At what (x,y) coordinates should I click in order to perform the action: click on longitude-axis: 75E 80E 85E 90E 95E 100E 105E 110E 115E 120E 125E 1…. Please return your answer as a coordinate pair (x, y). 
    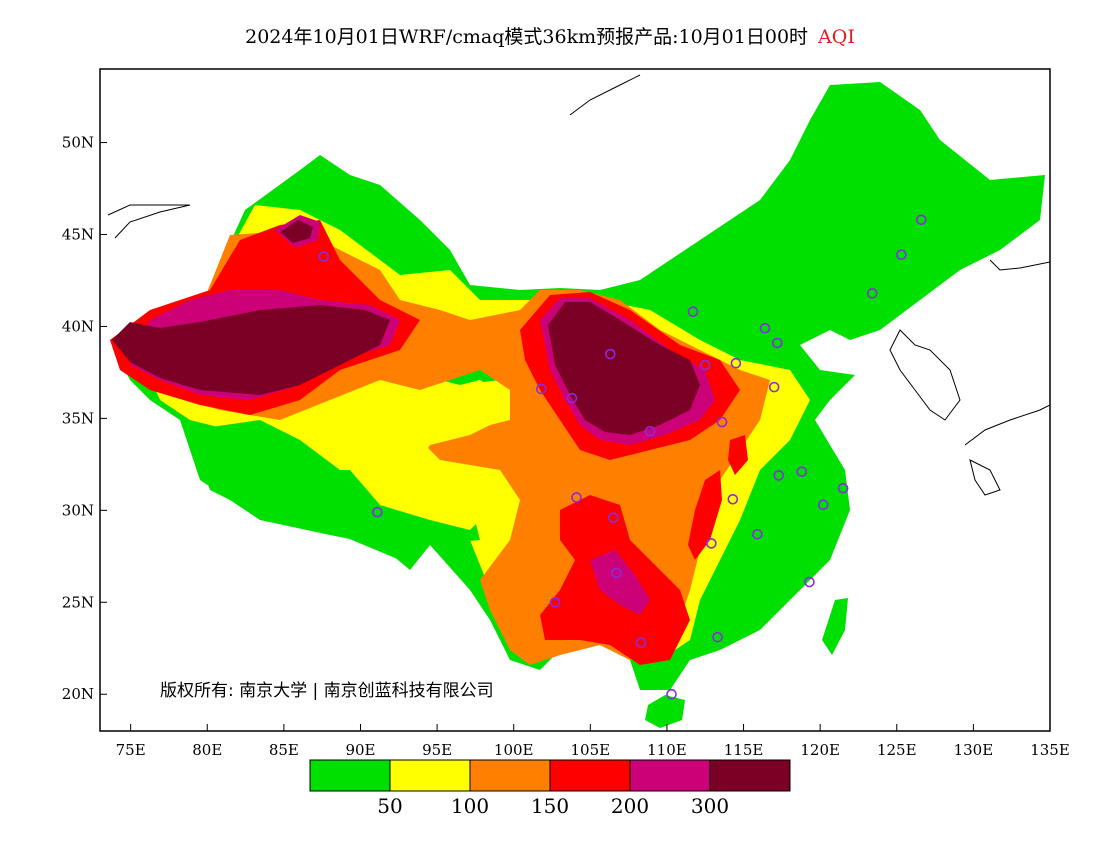
    Looking at the image, I should click on (593, 741).